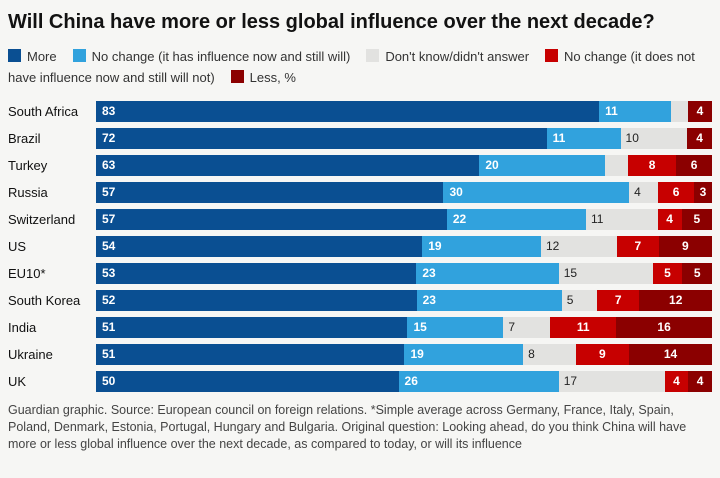  What do you see at coordinates (570, 381) in the screenshot?
I see `segment-value: 17` at bounding box center [570, 381].